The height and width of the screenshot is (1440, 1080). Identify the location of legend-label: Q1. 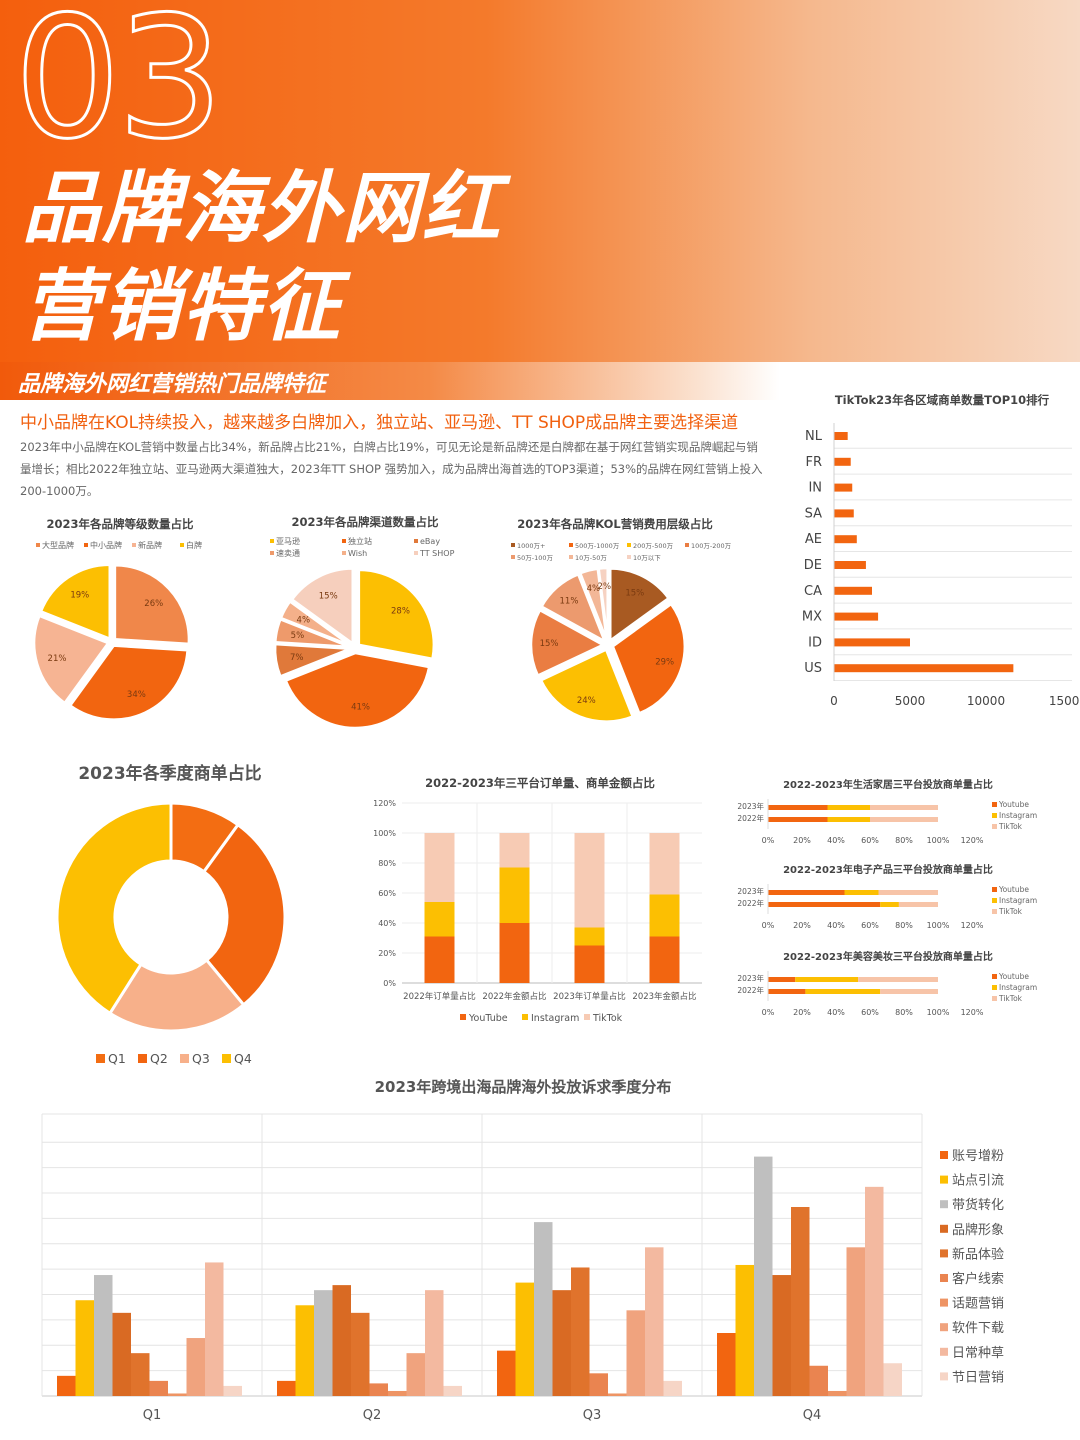
(117, 1058).